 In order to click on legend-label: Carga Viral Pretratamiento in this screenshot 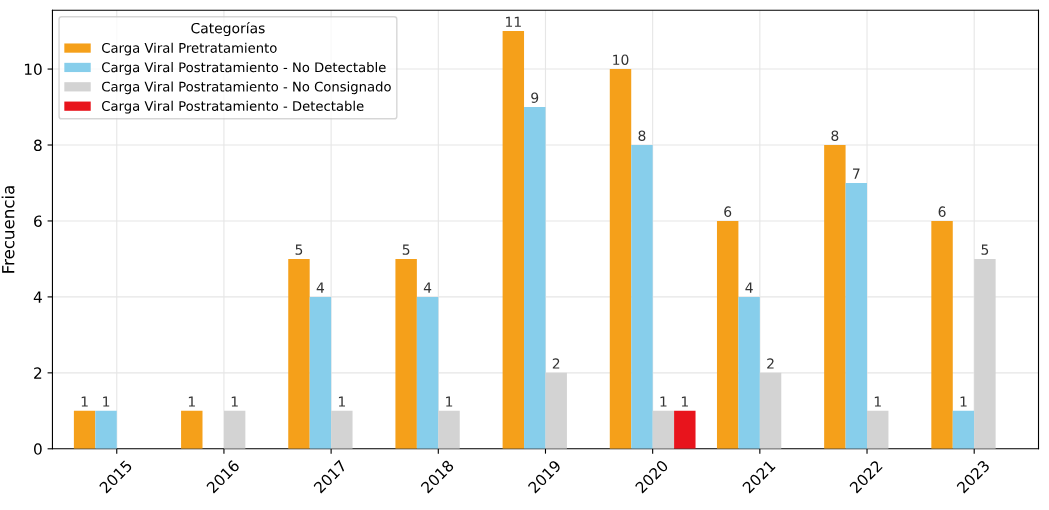, I will do `click(189, 49)`.